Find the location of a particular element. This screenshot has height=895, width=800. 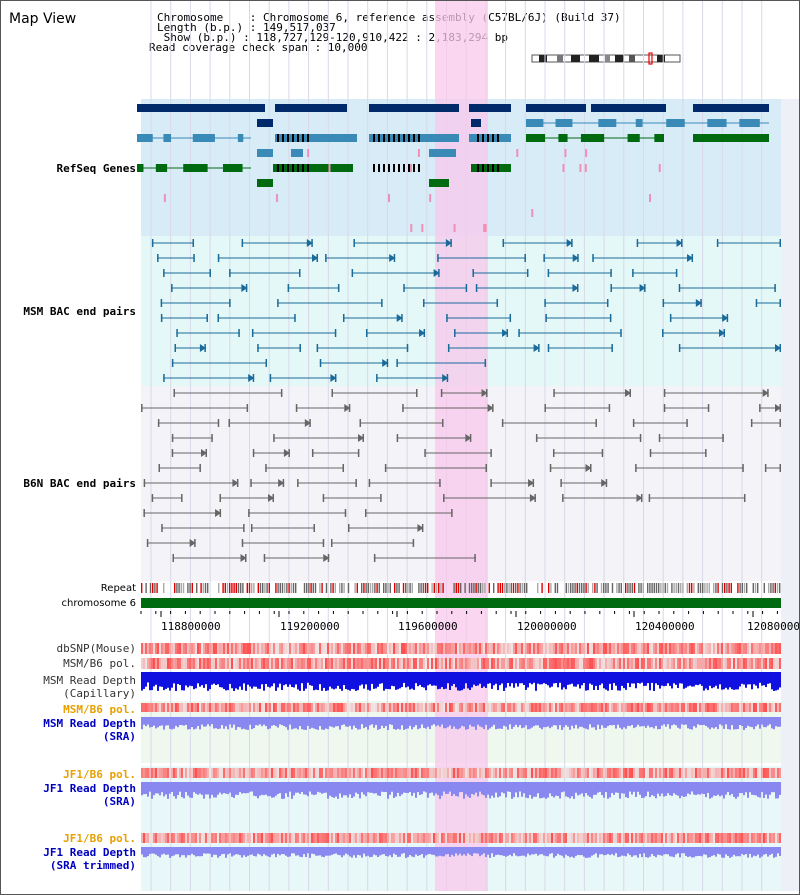

b6n-bac-end is located at coordinates (640, 438).